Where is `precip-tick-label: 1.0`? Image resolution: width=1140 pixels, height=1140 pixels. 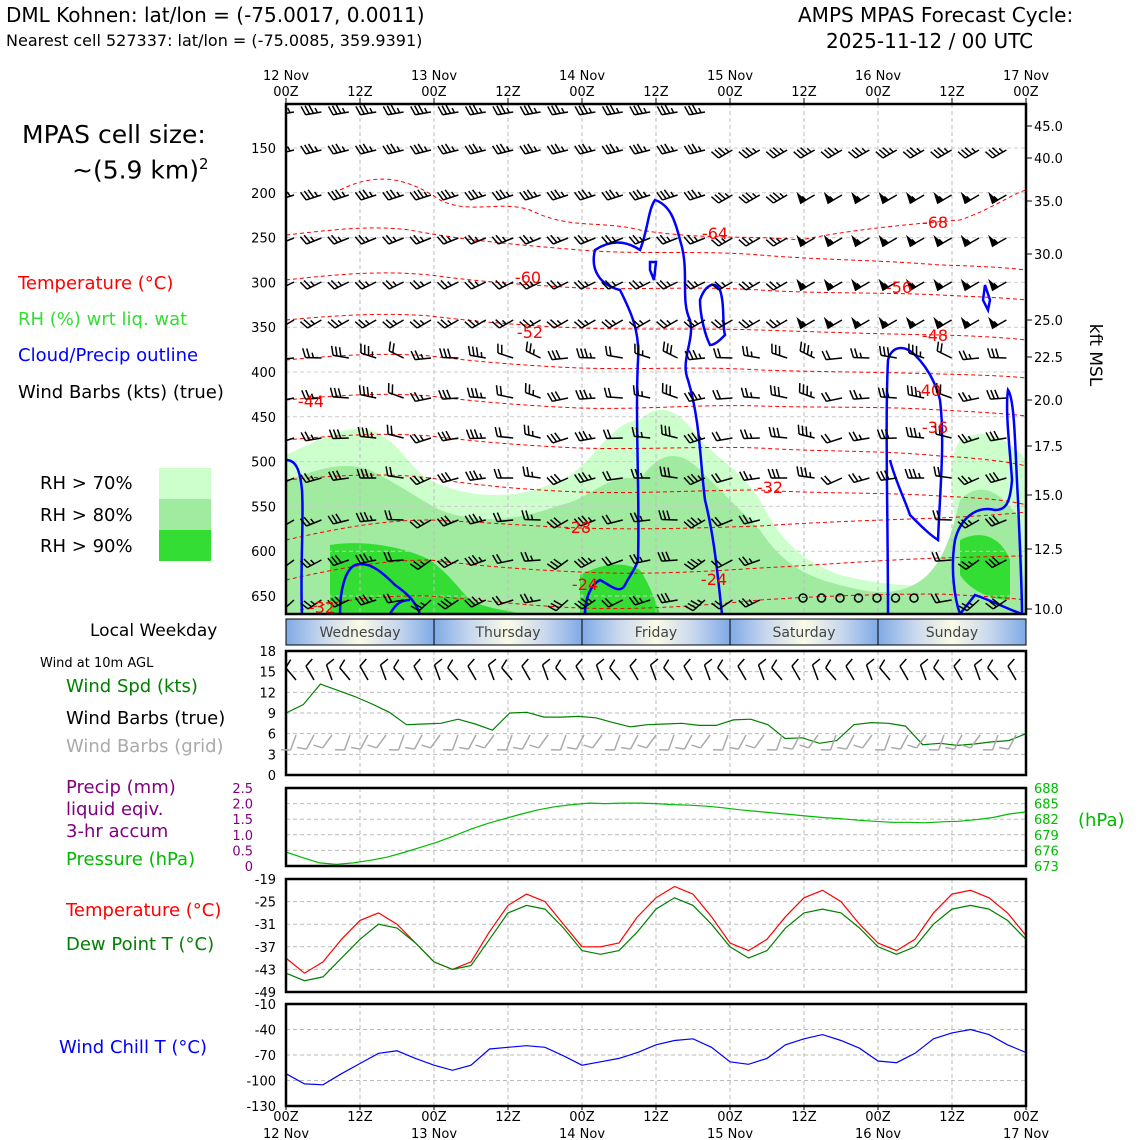 precip-tick-label: 1.0 is located at coordinates (242, 836).